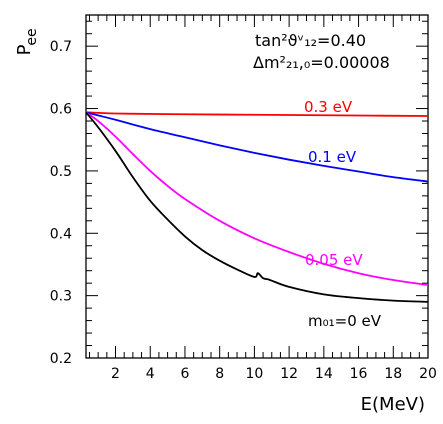 The width and height of the screenshot is (443, 424). I want to click on x-tick-label: 2, so click(115, 374).